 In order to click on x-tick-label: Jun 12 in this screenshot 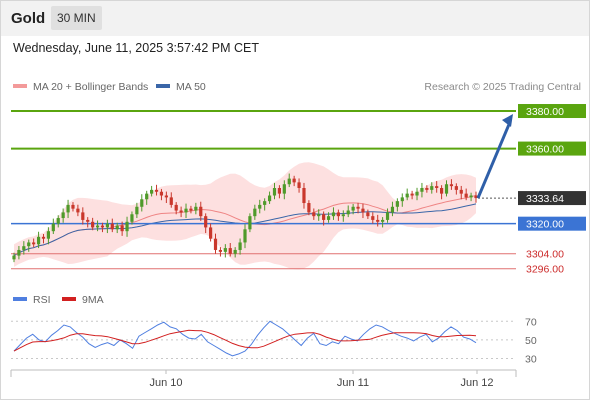, I will do `click(476, 383)`.